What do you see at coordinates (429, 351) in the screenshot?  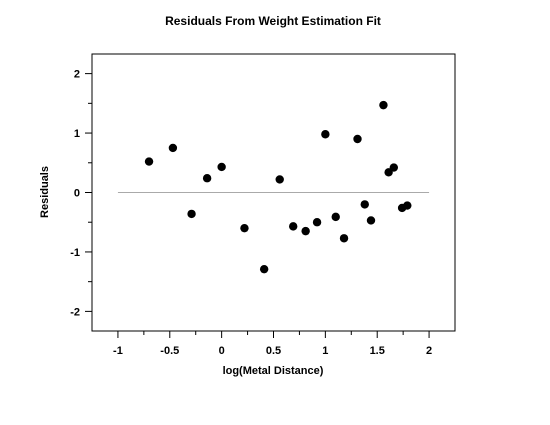 I see `x-tick-label: 2` at bounding box center [429, 351].